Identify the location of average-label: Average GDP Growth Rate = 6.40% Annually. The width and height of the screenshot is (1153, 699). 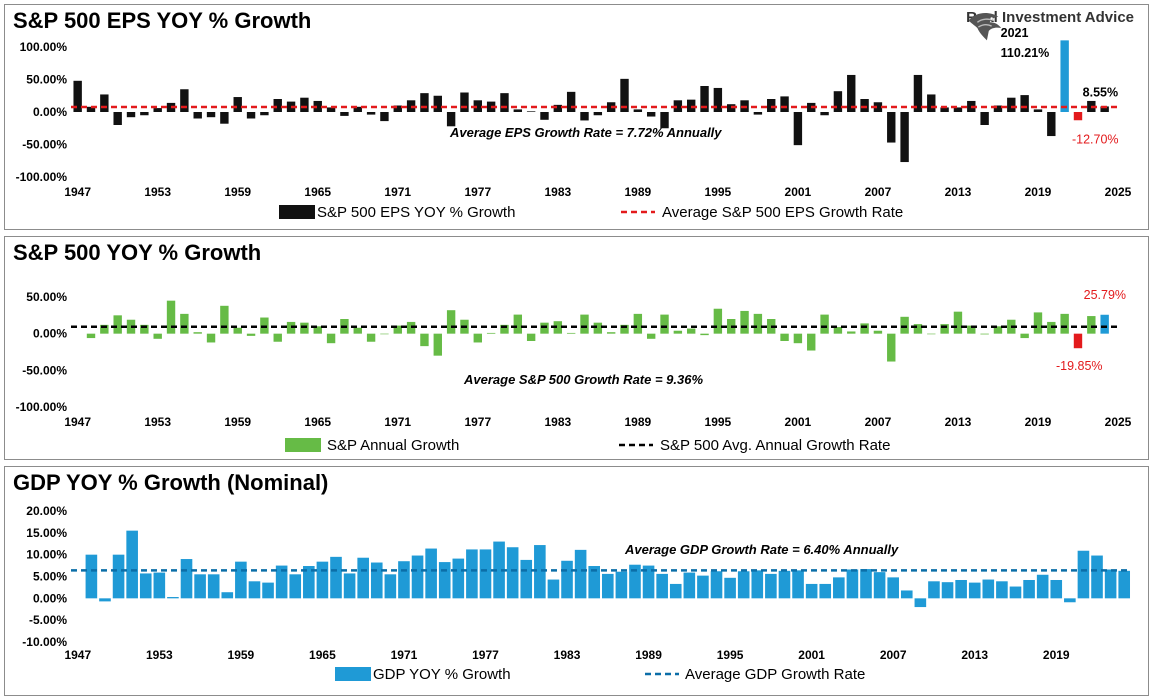
(761, 549).